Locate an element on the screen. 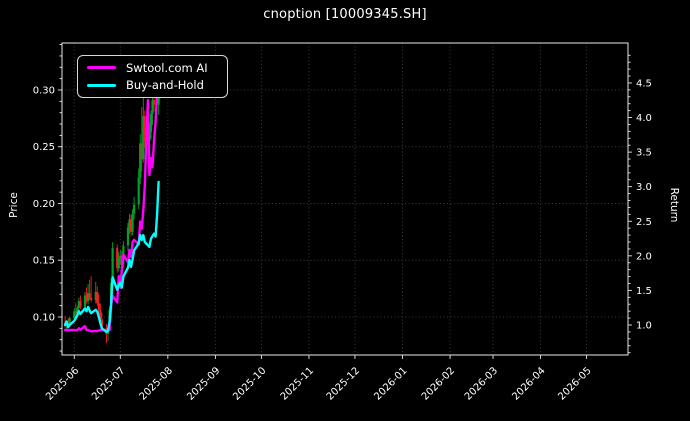 Image resolution: width=690 pixels, height=421 pixels. svg-text: 2025-06 is located at coordinates (62, 383).